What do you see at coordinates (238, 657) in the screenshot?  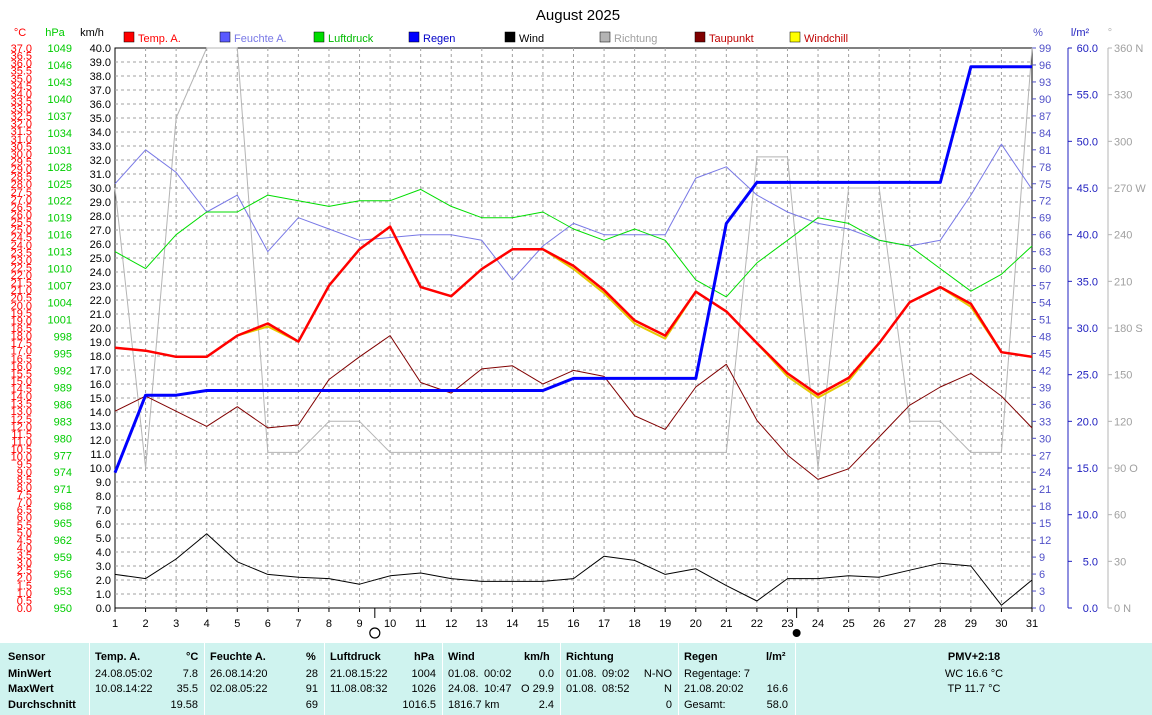 I see `humidity-header: Feuchte A.` at bounding box center [238, 657].